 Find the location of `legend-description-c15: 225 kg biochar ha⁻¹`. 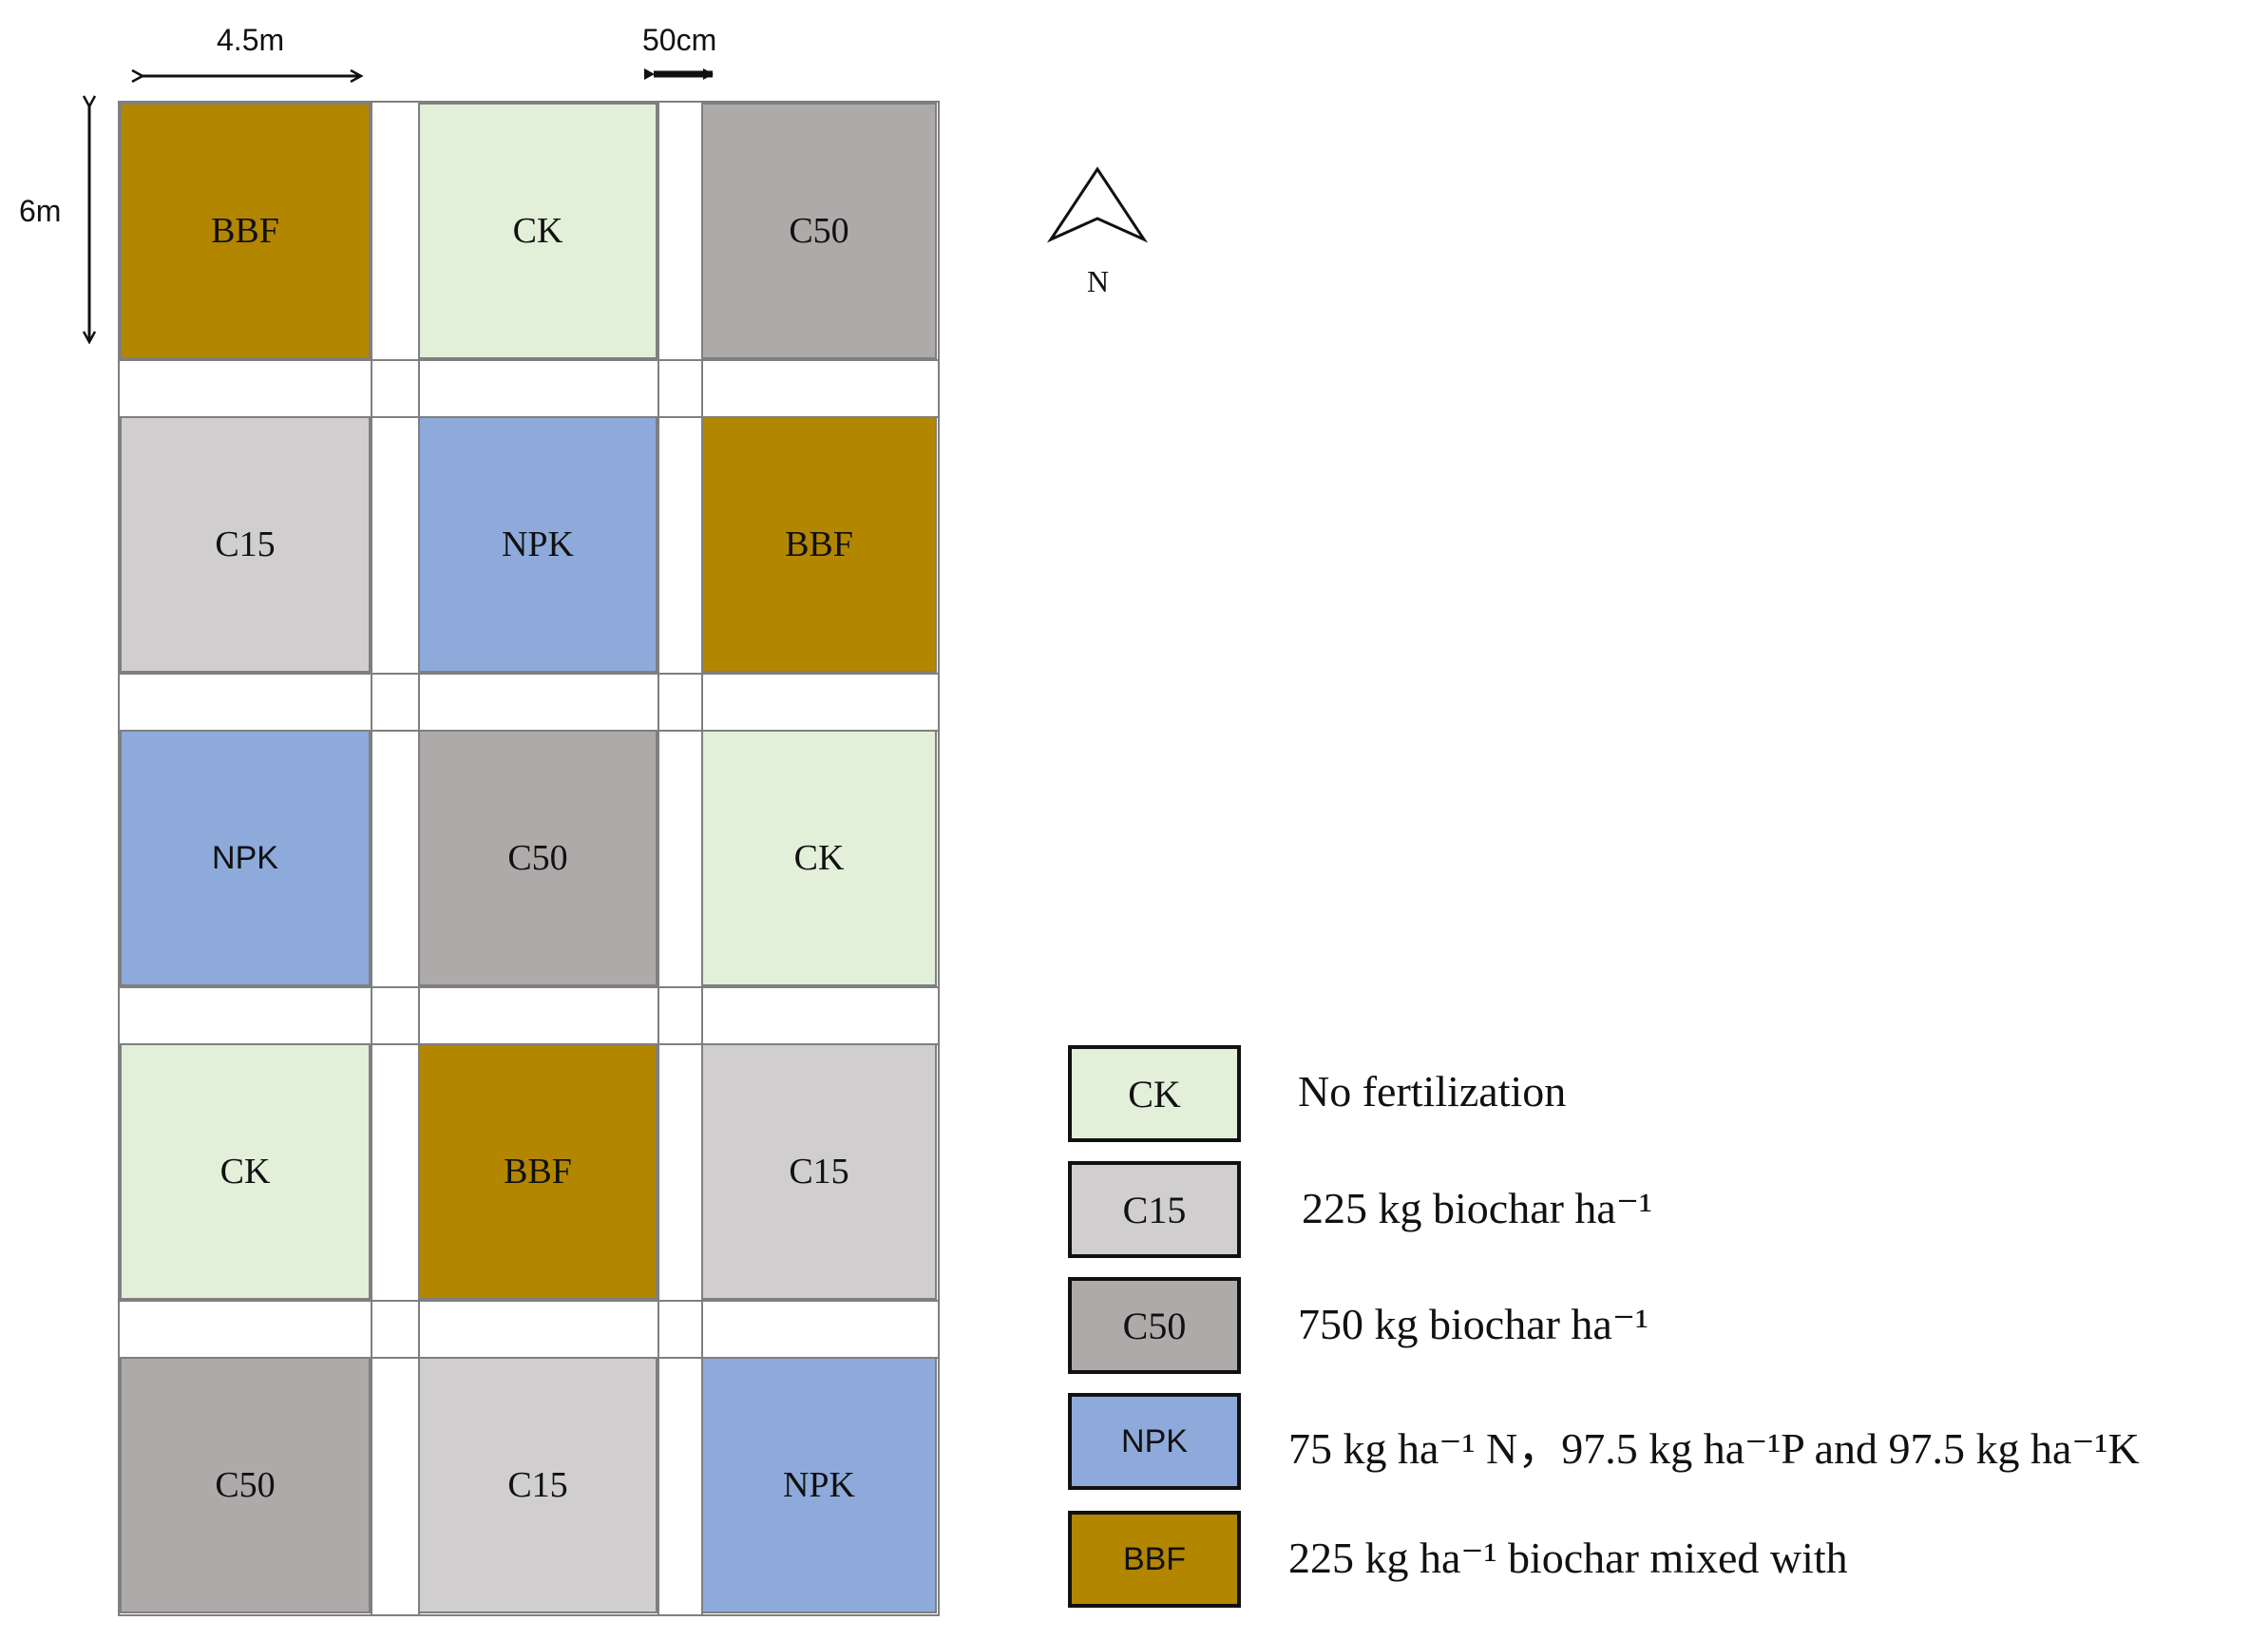

legend-description-c15: 225 kg biochar ha⁻¹ is located at coordinates (1477, 1208).